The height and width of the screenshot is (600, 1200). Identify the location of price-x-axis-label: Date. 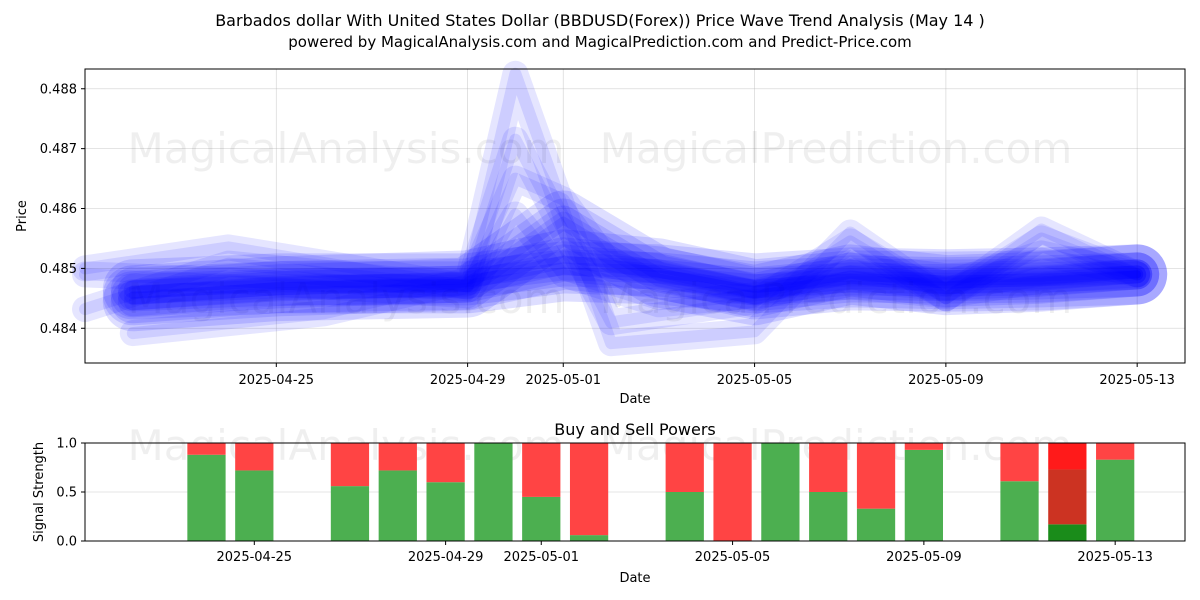
(634, 399).